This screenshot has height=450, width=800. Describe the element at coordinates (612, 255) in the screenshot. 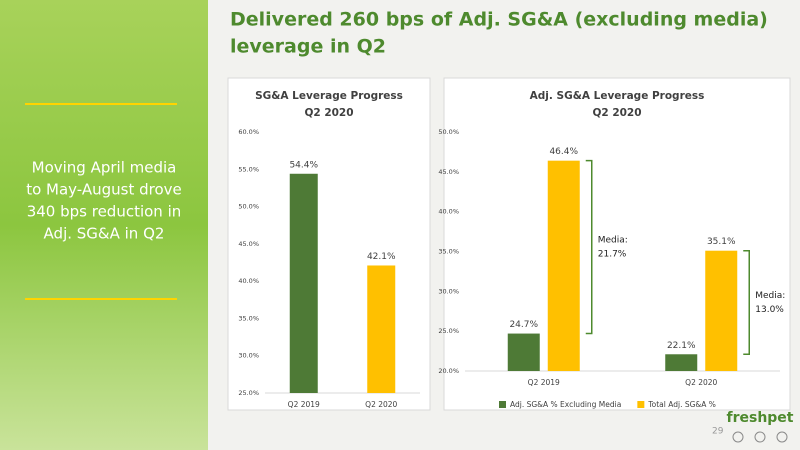

I see `annotation: 21.7%` at that location.